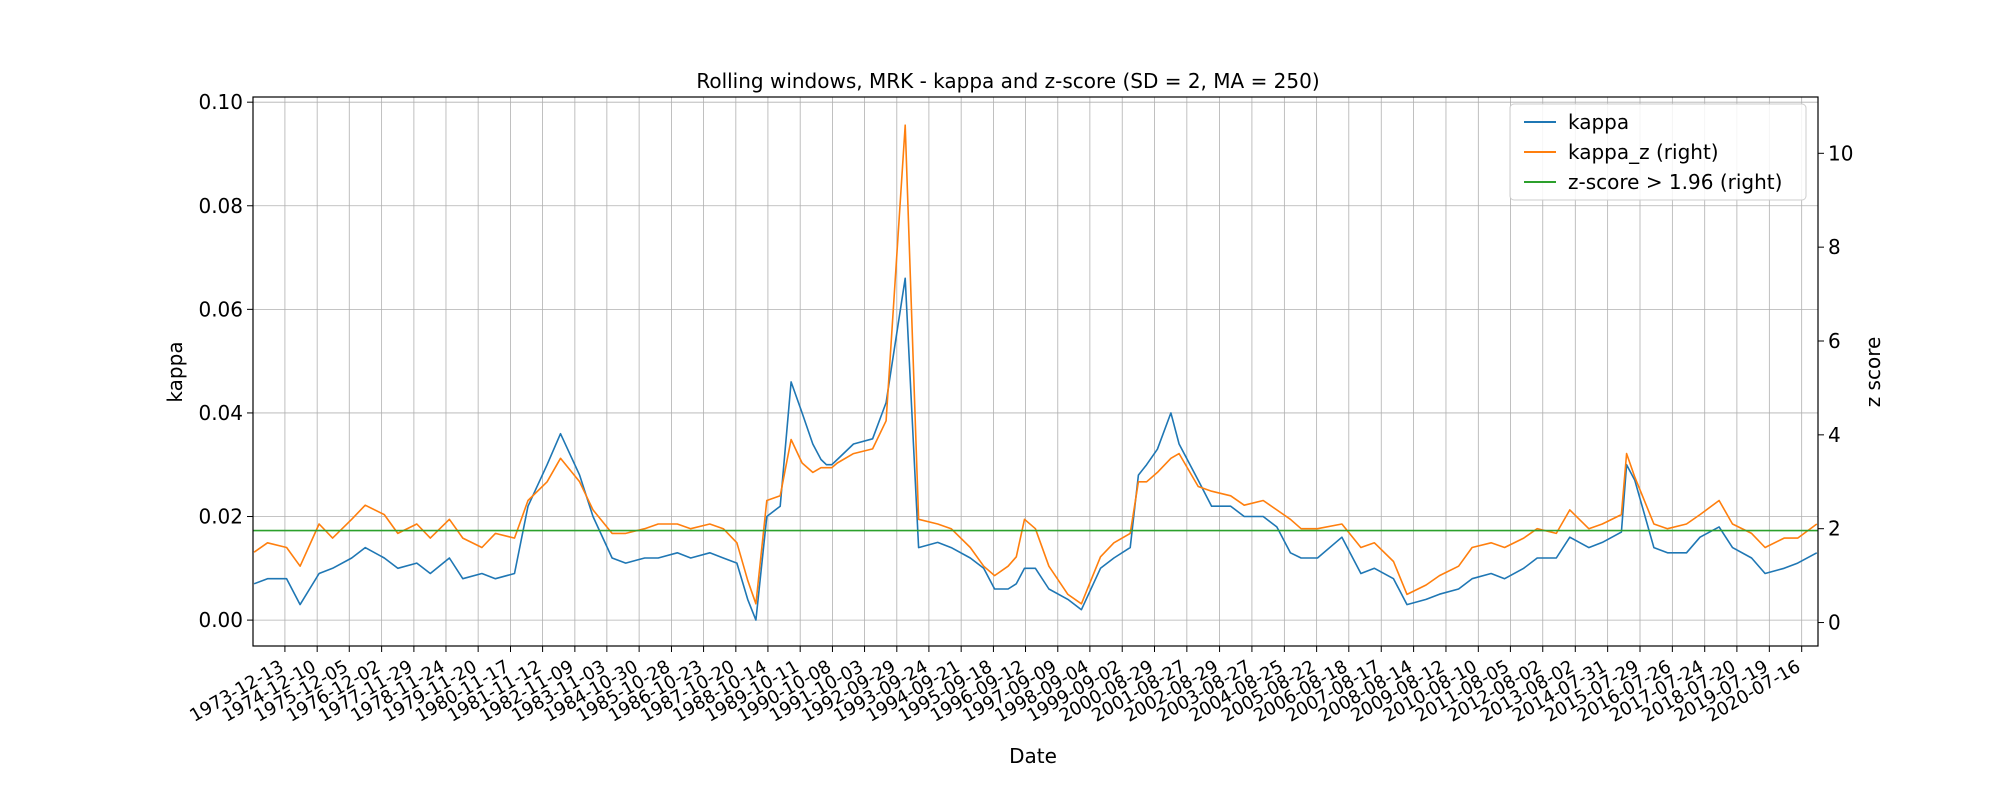  Describe the element at coordinates (220, 206) in the screenshot. I see `y-tick-label: 0.08` at that location.